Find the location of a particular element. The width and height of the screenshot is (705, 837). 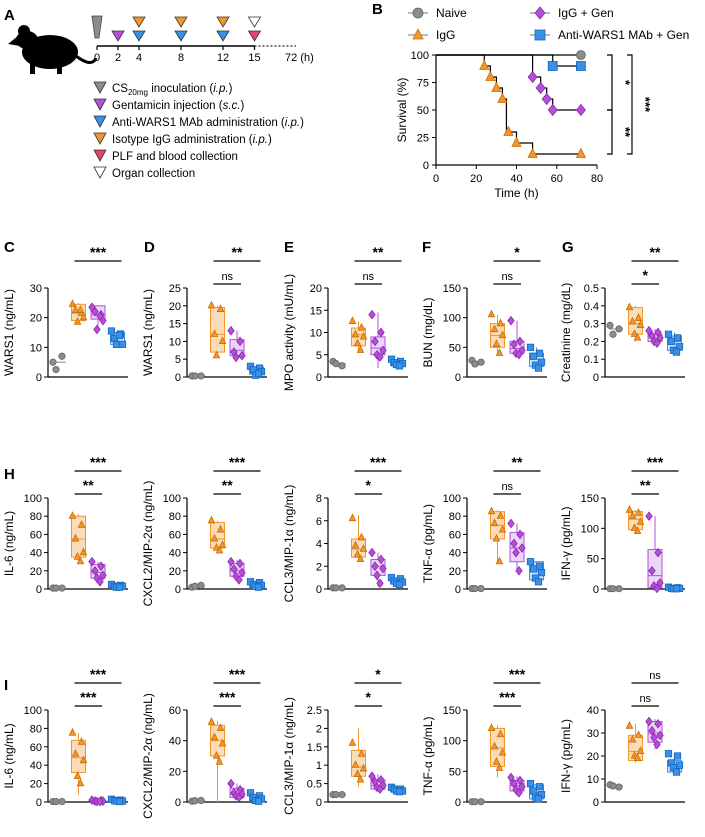

y-axis-label: WARS1 (ng/mL) is located at coordinates (9, 332).